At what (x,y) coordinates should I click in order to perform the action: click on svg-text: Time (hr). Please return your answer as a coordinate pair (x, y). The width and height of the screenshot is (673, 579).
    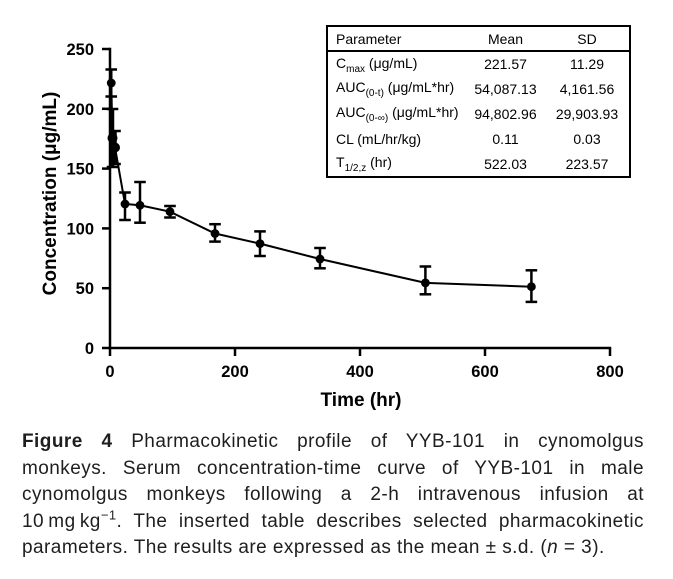
    Looking at the image, I should click on (361, 400).